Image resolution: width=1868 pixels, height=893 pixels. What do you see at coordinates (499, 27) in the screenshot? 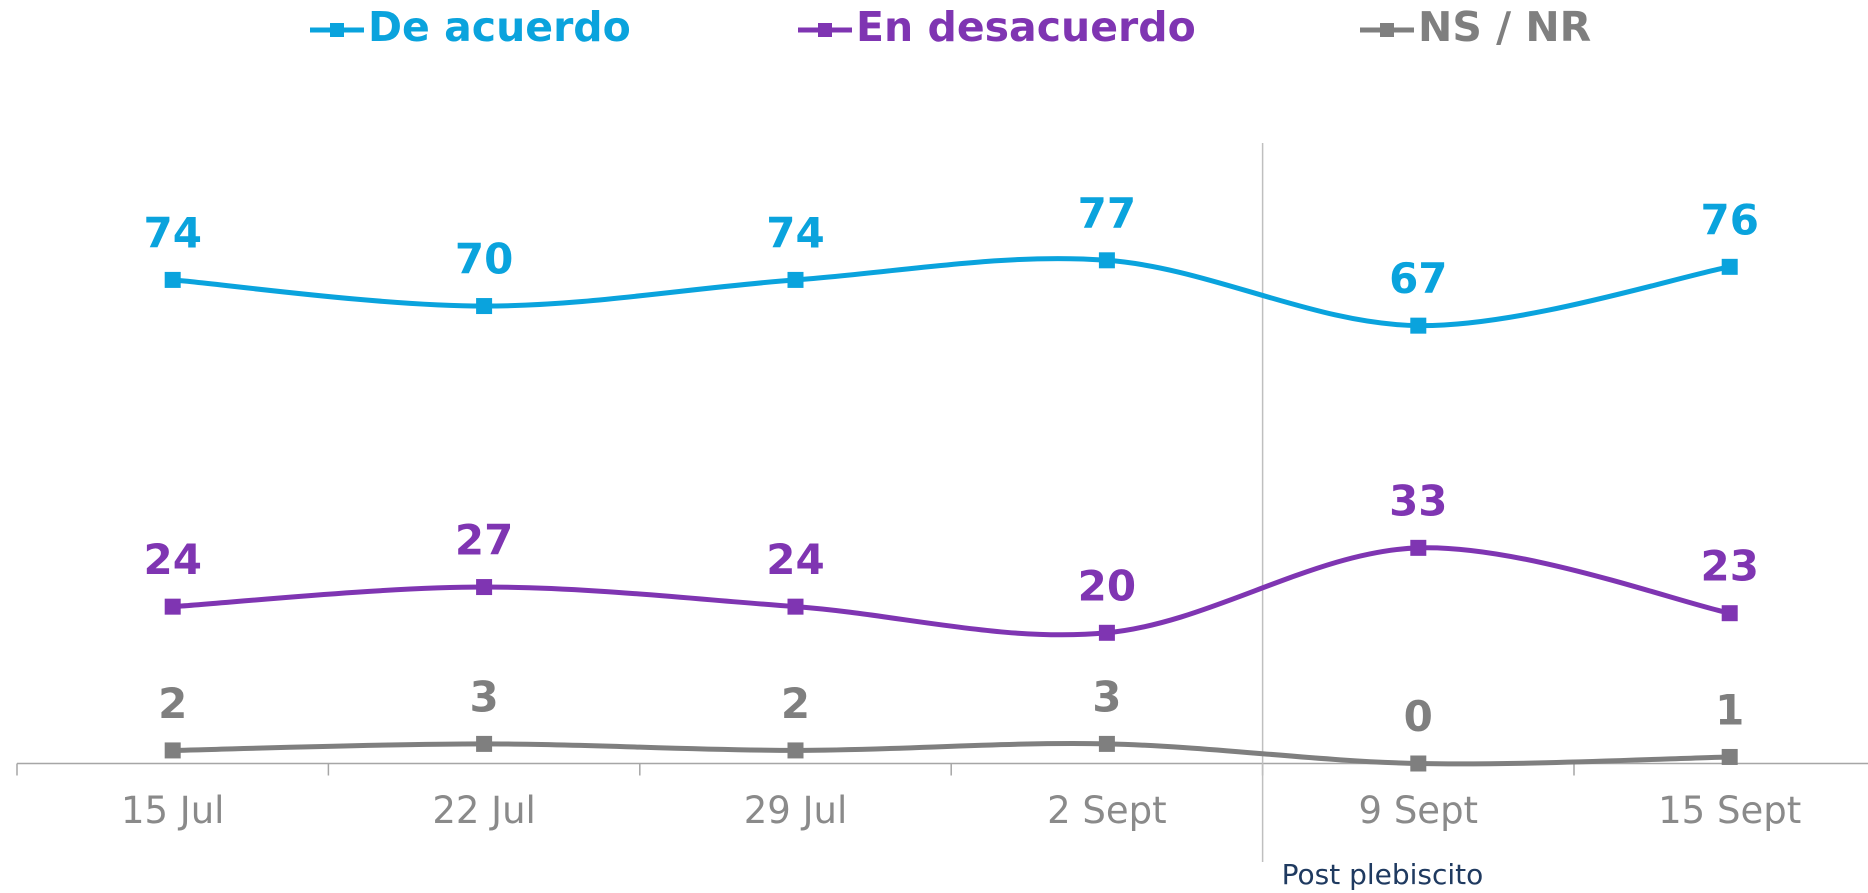
I see `legend-label: De acuerdo` at bounding box center [499, 27].